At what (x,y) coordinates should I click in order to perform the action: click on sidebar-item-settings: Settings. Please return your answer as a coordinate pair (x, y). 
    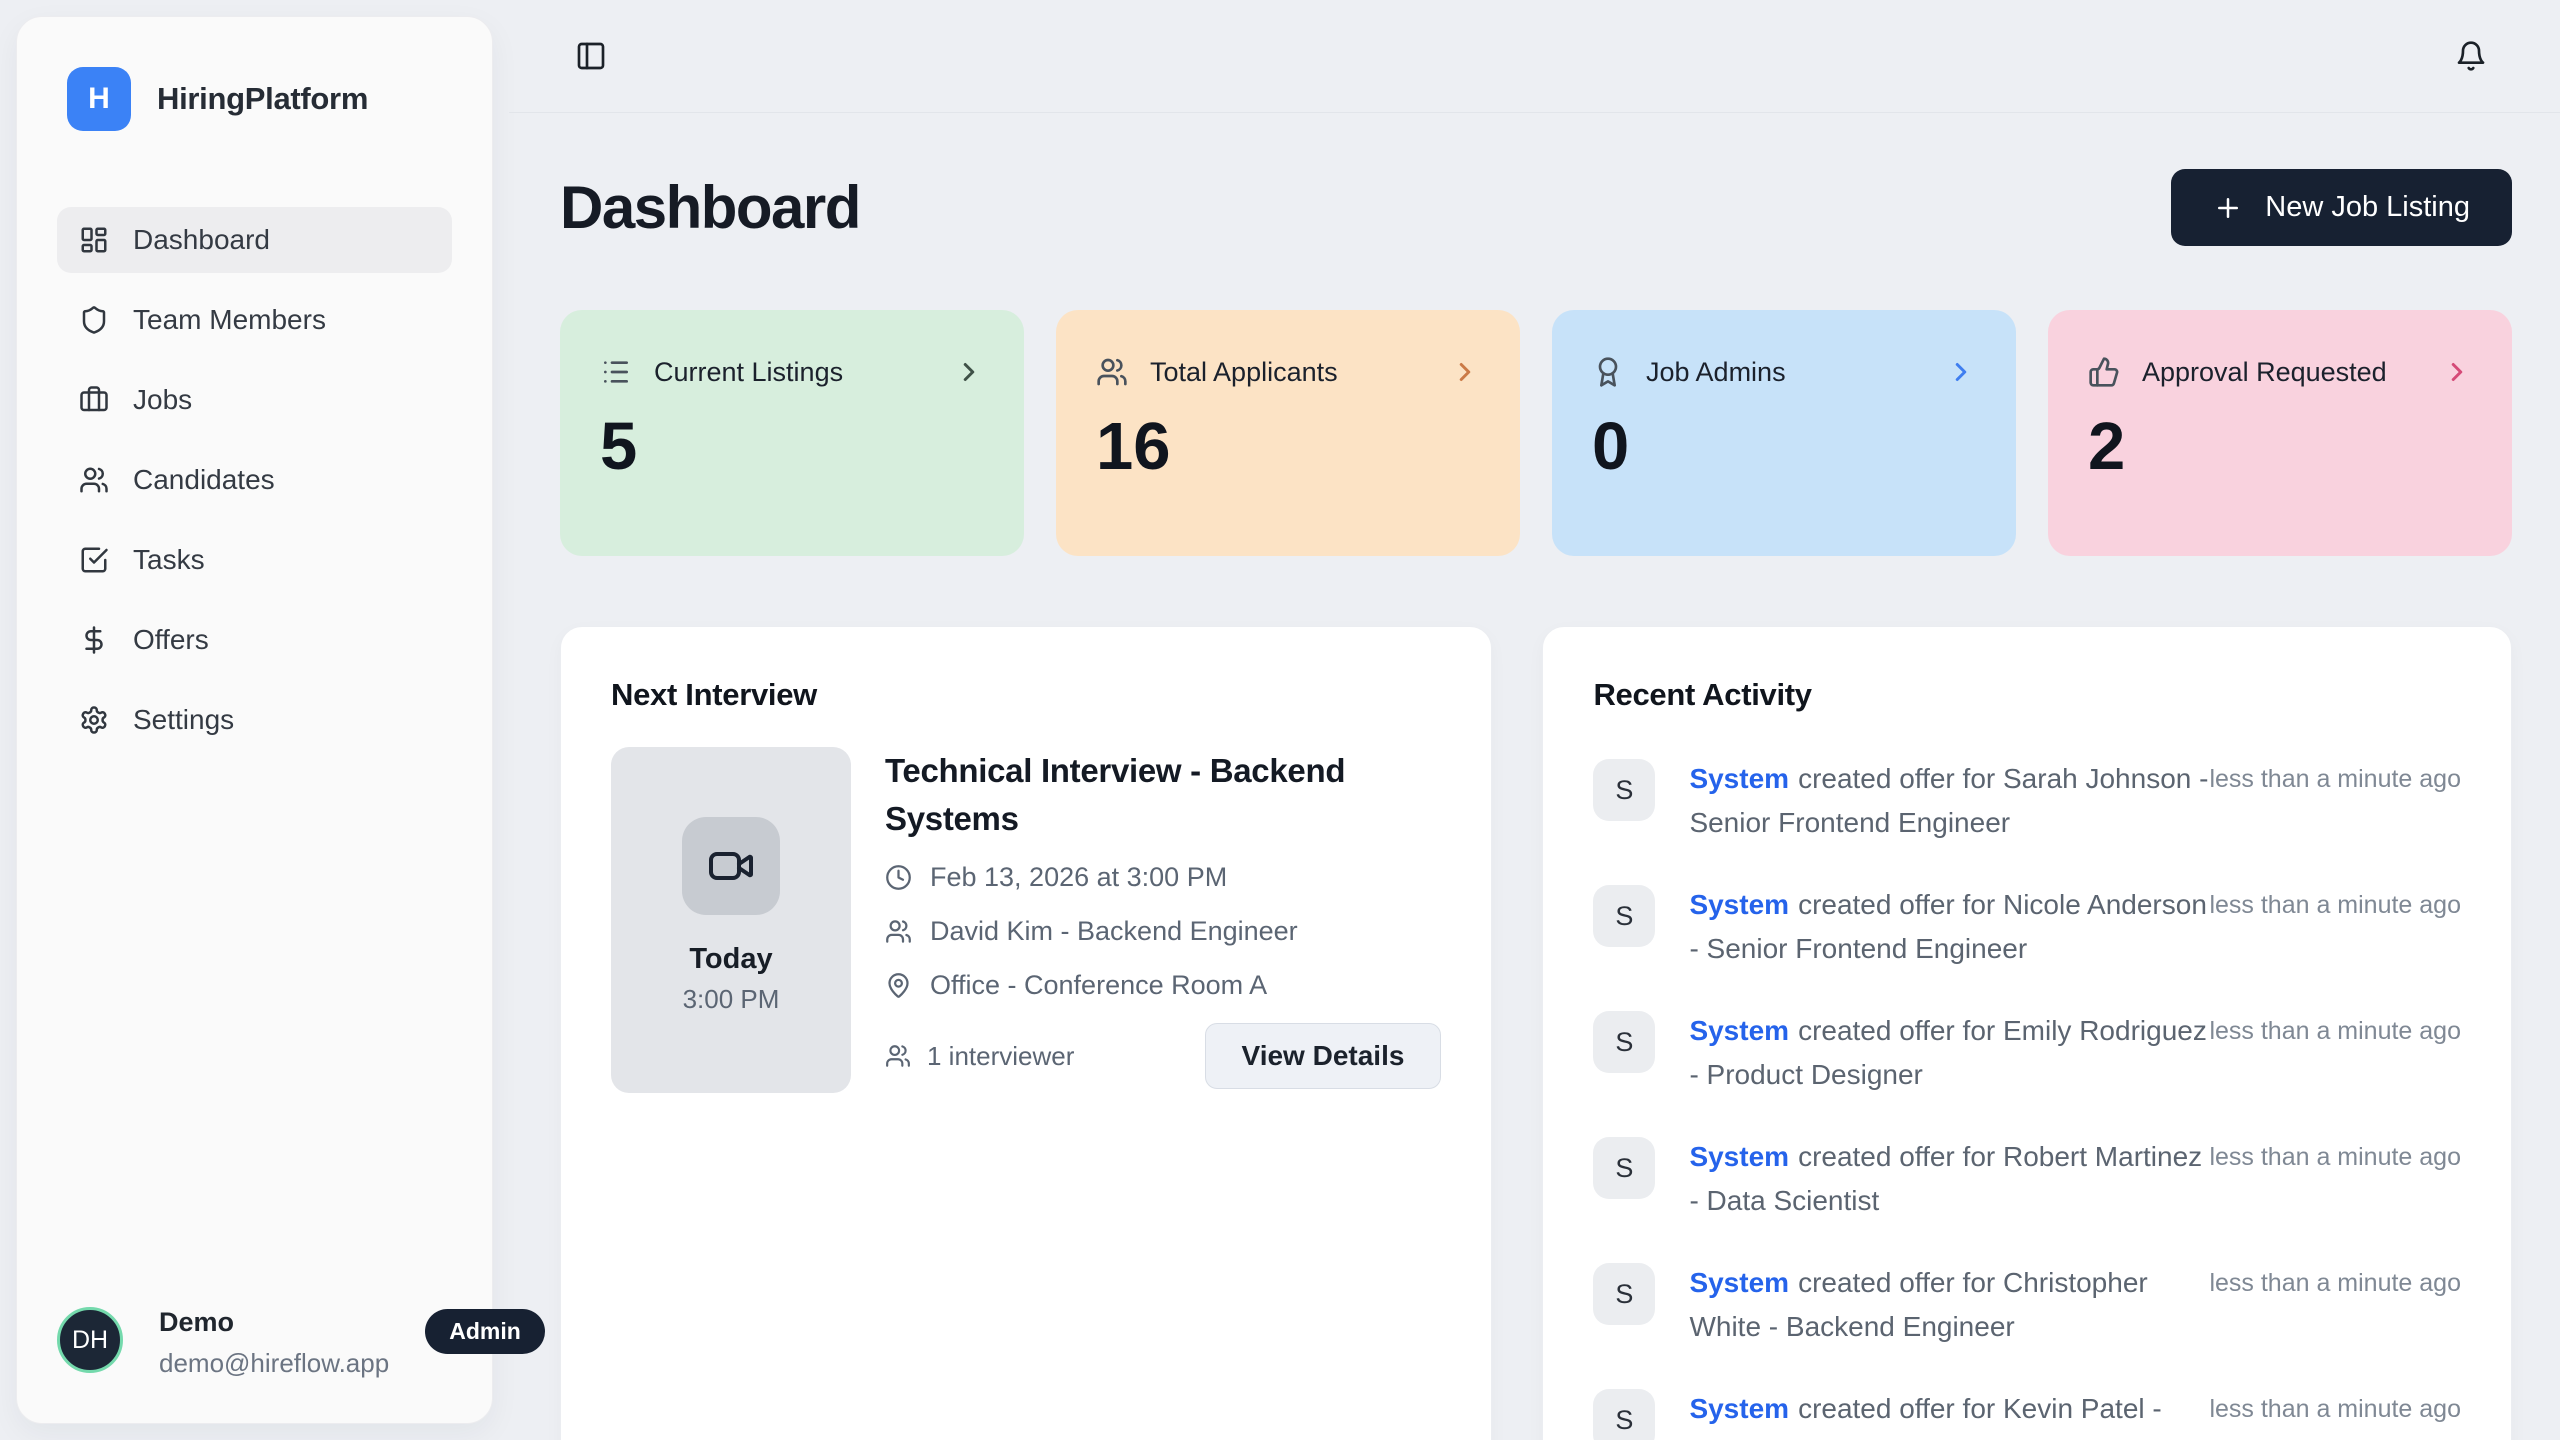
    Looking at the image, I should click on (254, 720).